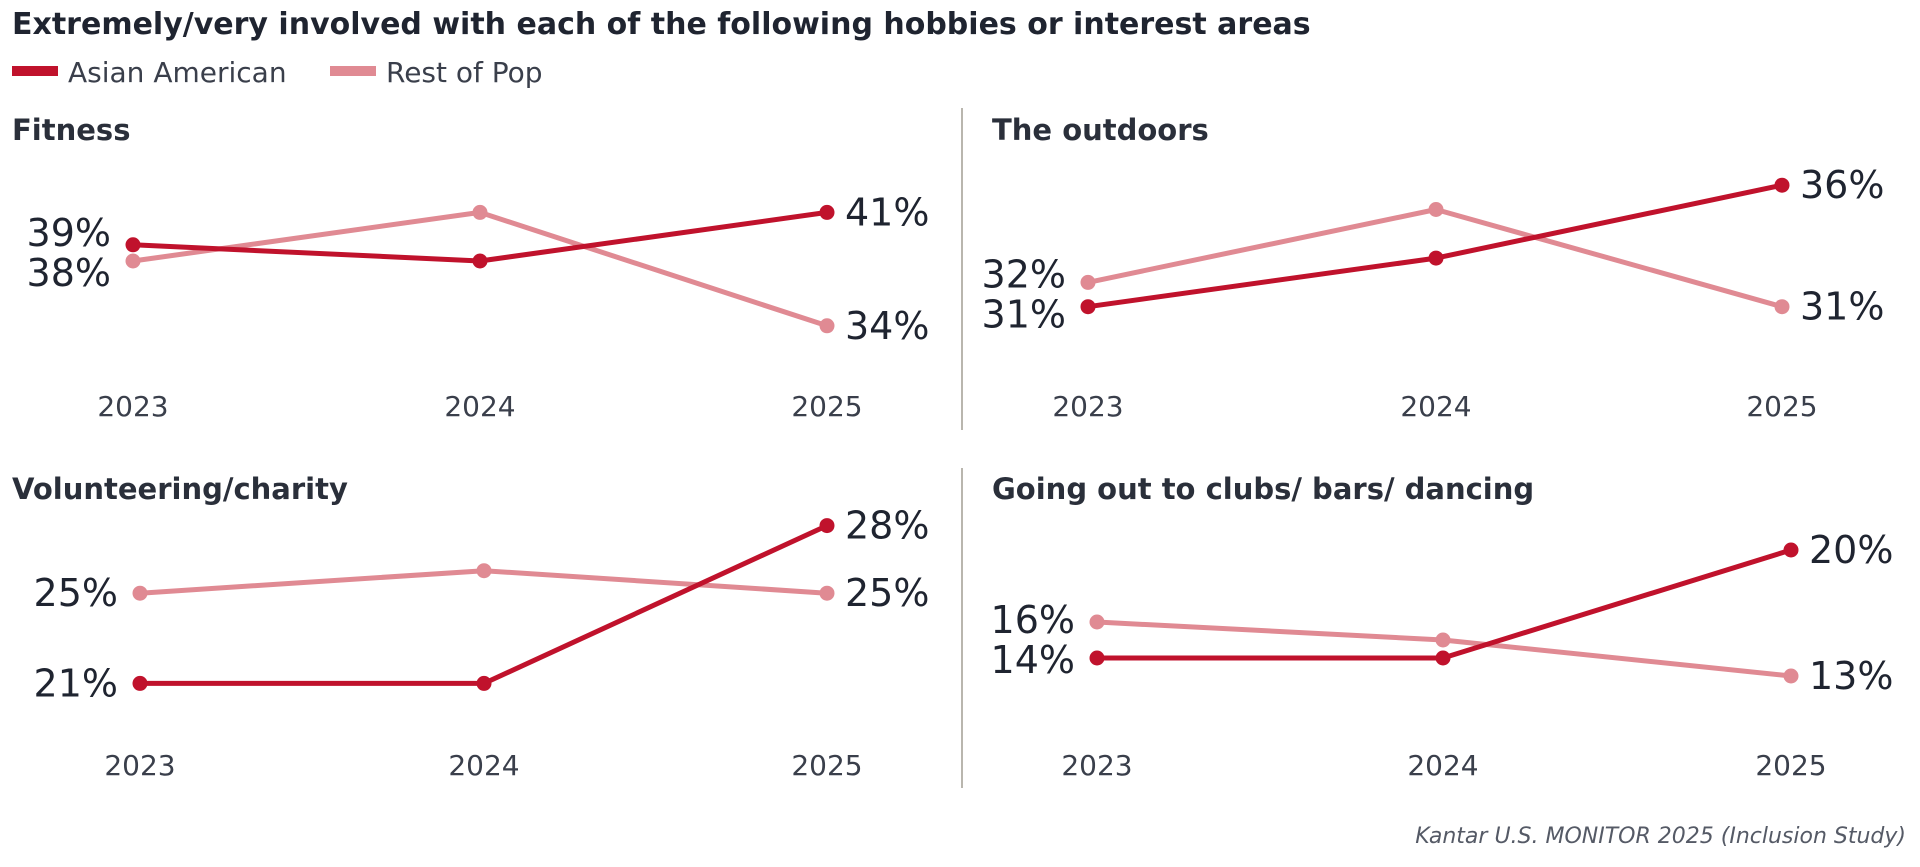 The image size is (1920, 867). I want to click on legend-label-rest-of-pop: Rest of Pop, so click(464, 72).